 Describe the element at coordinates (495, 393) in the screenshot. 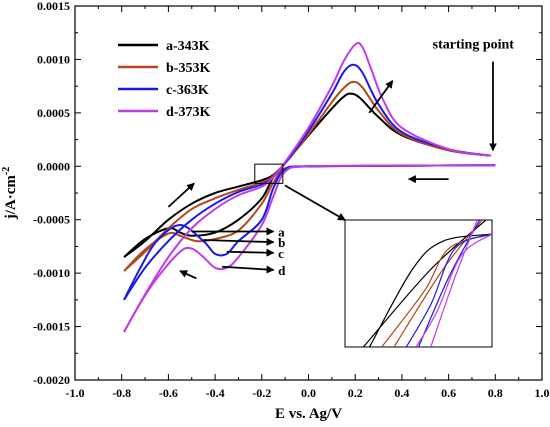

I see `x-tick-label: 0.8` at that location.